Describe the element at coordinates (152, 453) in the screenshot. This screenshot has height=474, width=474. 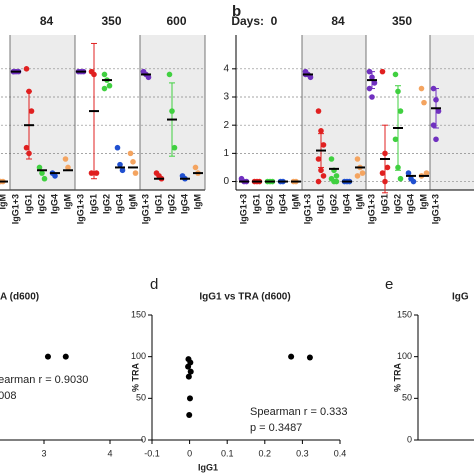
I see `x-tick-label: -0.1` at that location.